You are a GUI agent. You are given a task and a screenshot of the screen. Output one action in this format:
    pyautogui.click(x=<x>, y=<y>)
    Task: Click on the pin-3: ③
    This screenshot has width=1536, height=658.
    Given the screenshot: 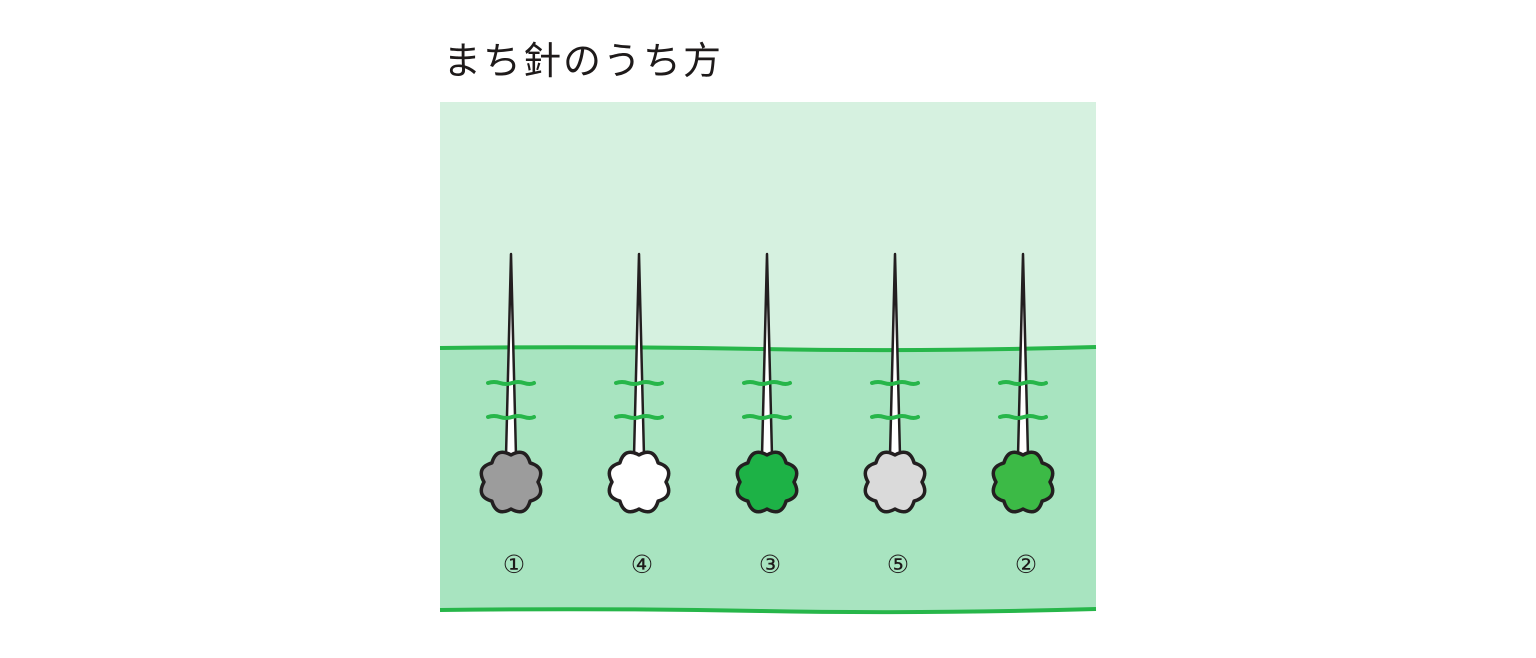 What is the action you would take?
    pyautogui.click(x=767, y=415)
    